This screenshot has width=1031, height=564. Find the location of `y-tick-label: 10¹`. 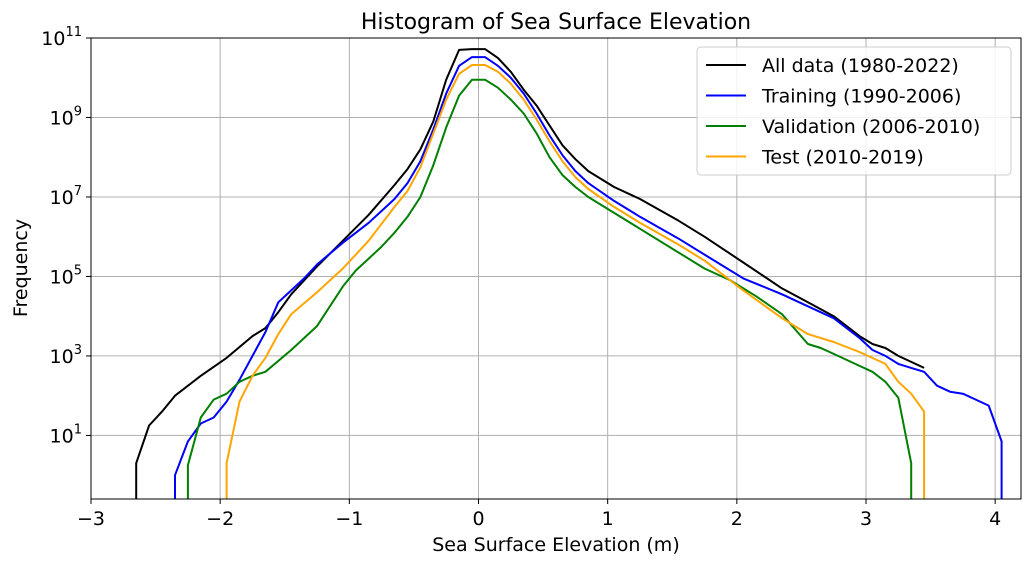

y-tick-label: 10¹ is located at coordinates (66, 434).